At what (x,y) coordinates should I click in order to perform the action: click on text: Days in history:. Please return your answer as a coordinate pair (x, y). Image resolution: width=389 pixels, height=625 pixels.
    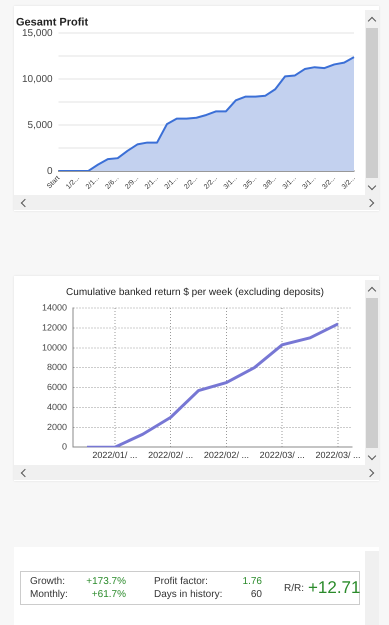
    Looking at the image, I should click on (189, 594).